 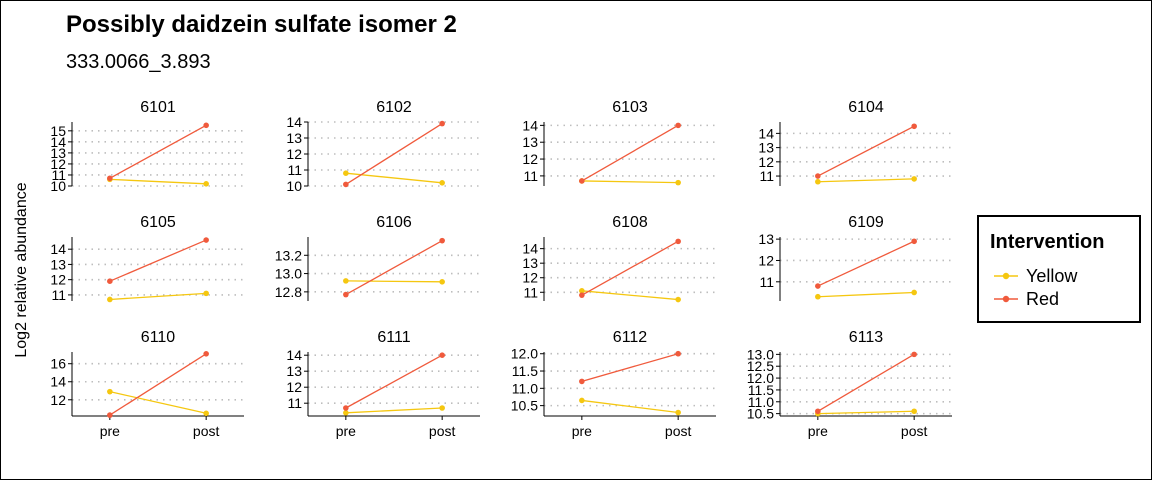 What do you see at coordinates (630, 107) in the screenshot?
I see `panel-title: 6103` at bounding box center [630, 107].